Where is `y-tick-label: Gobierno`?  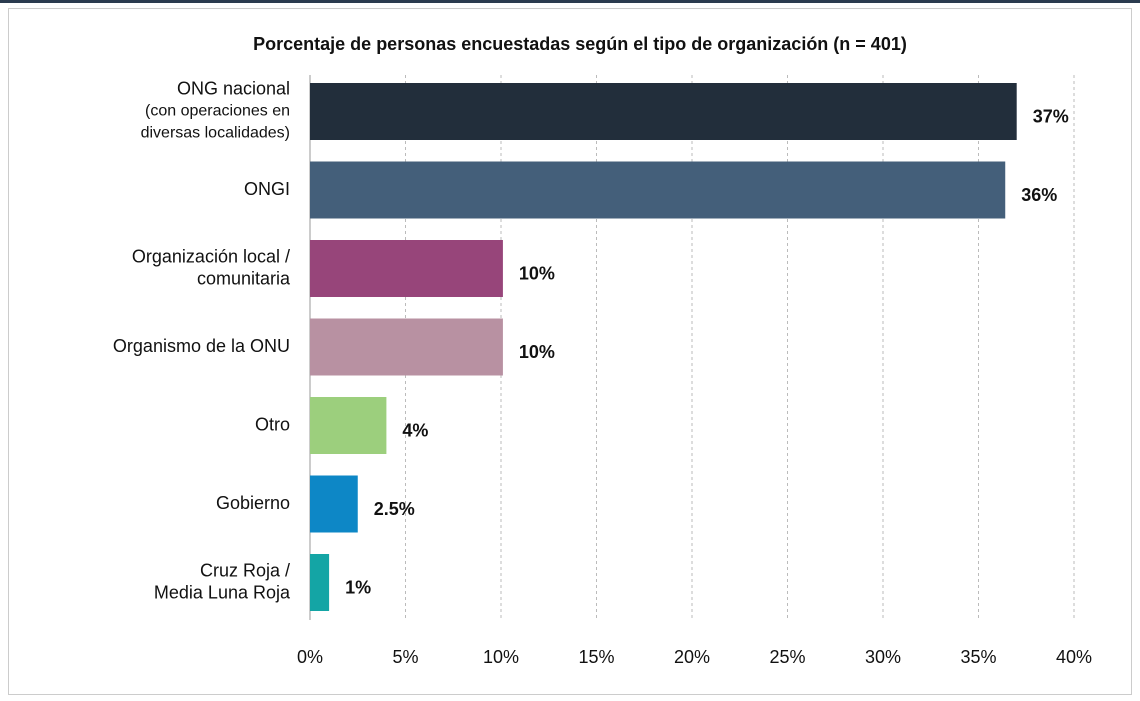
y-tick-label: Gobierno is located at coordinates (253, 503).